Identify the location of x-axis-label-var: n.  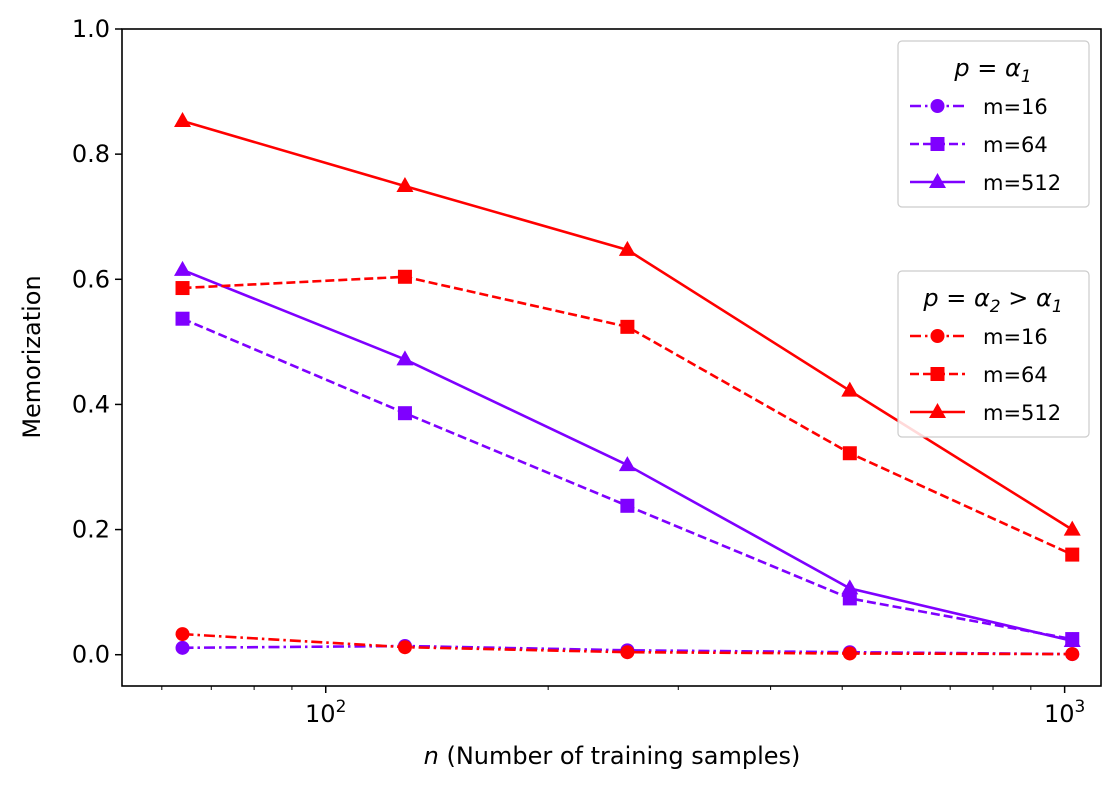
(431, 756).